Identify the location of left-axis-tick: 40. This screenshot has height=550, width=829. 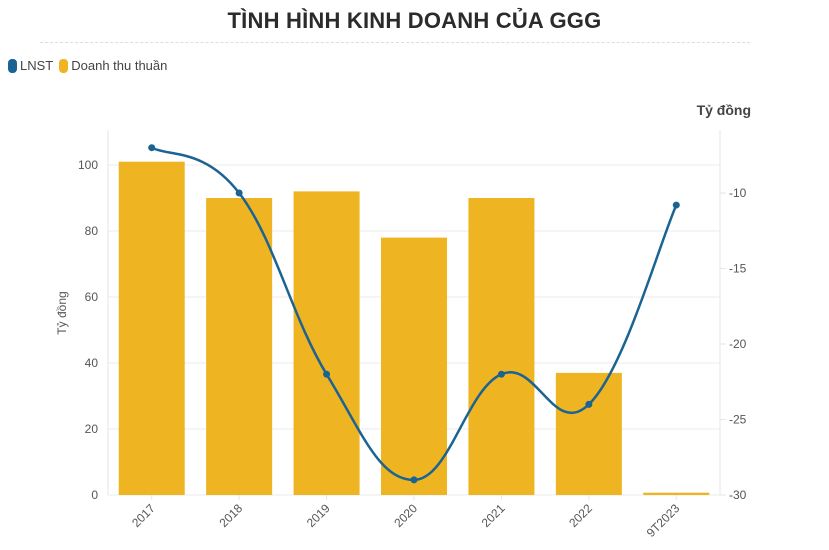
(92, 363).